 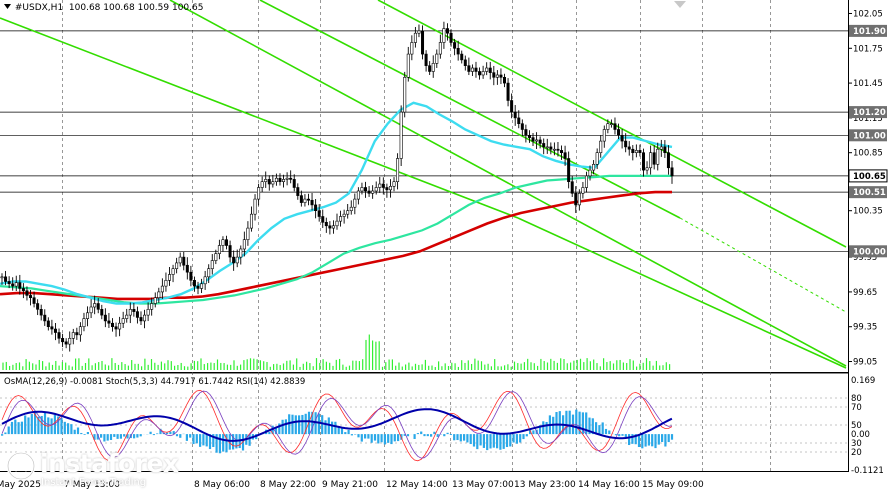 What do you see at coordinates (93, 469) in the screenshot?
I see `instaforex-logo: instaforex Instant Forex Trading` at bounding box center [93, 469].